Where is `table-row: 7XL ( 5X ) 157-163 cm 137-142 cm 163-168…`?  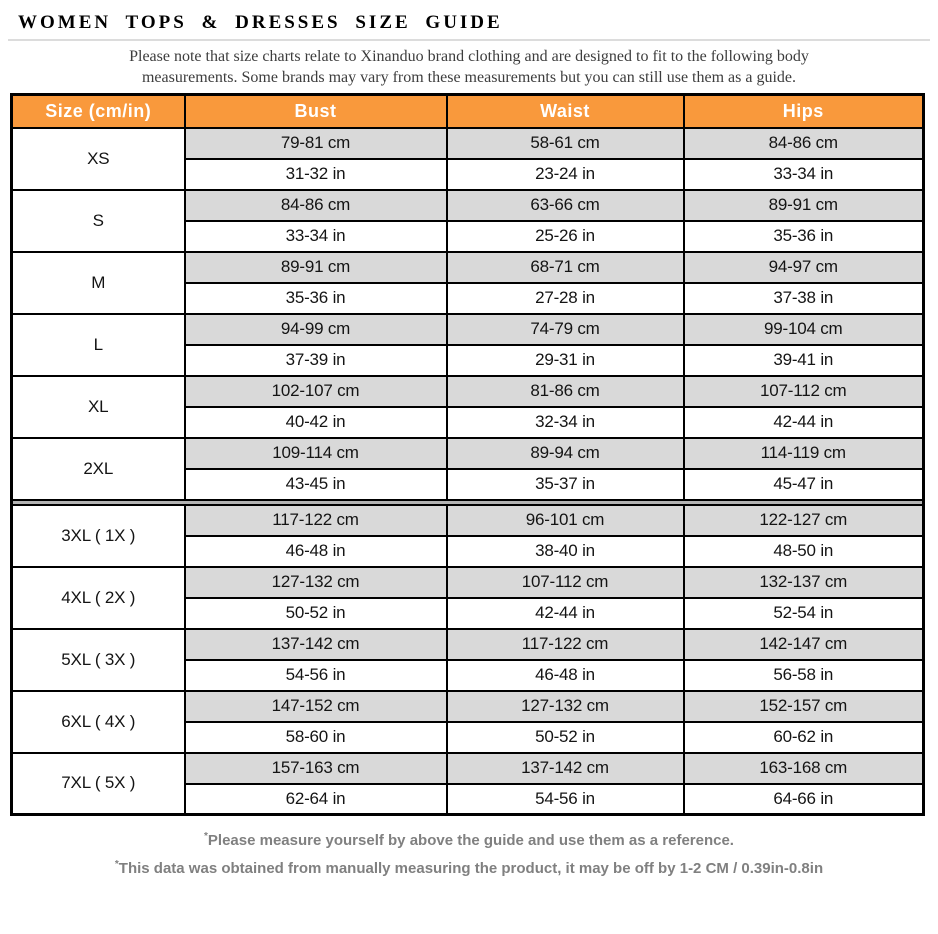 table-row: 7XL ( 5X ) 157-163 cm 137-142 cm 163-168… is located at coordinates (467, 783).